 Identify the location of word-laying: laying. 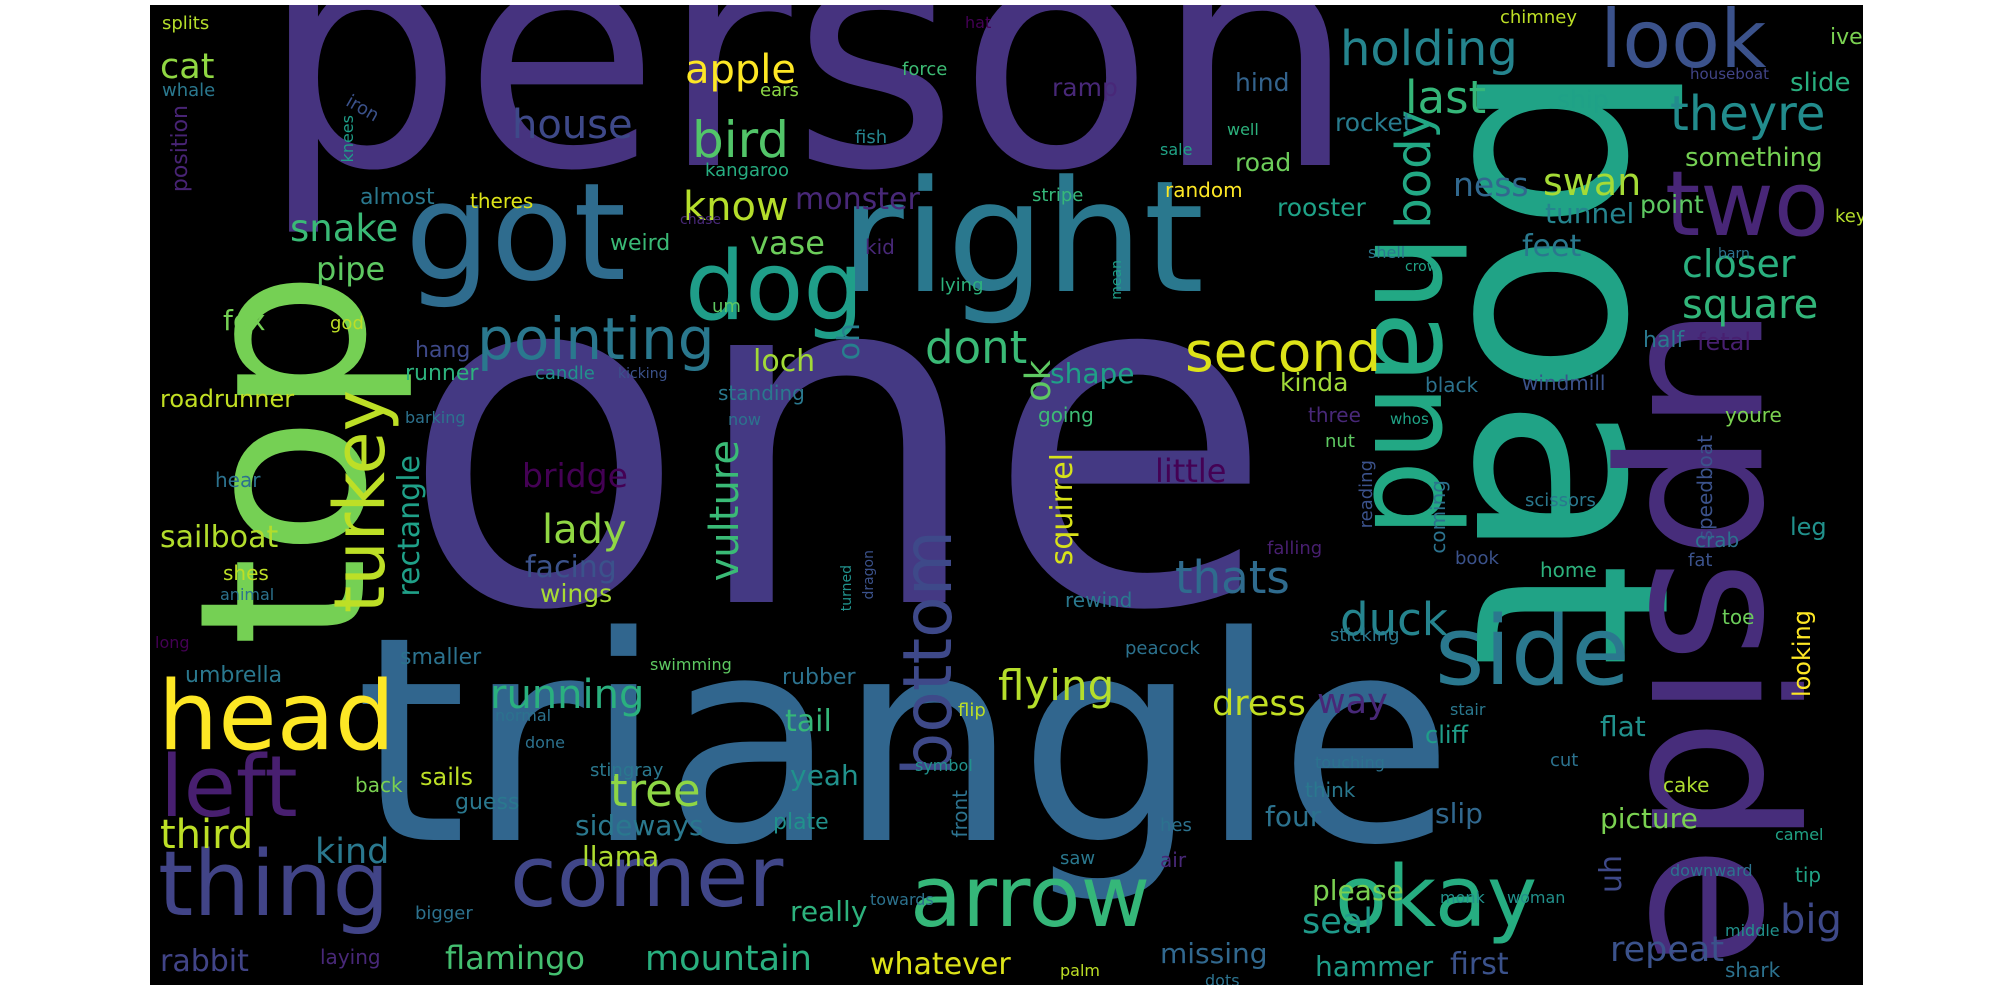
(350, 957).